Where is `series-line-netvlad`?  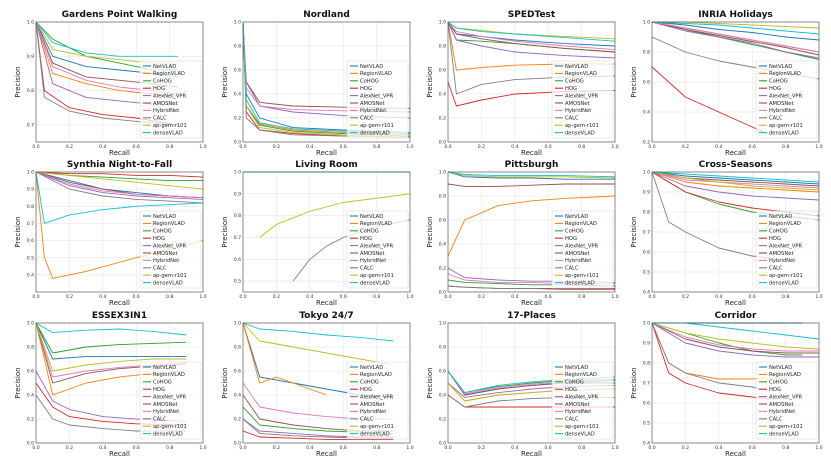 series-line-netvlad is located at coordinates (531, 175).